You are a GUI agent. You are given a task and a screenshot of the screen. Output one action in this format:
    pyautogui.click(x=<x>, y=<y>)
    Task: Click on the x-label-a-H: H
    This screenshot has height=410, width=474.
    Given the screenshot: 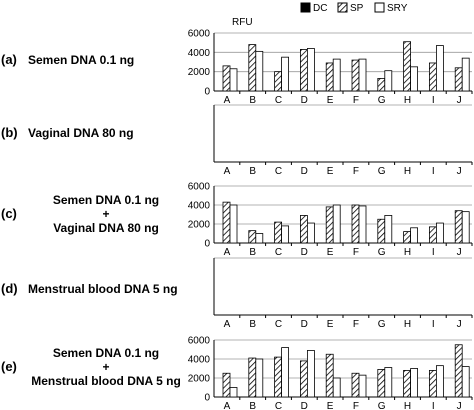 What is the action you would take?
    pyautogui.click(x=407, y=100)
    